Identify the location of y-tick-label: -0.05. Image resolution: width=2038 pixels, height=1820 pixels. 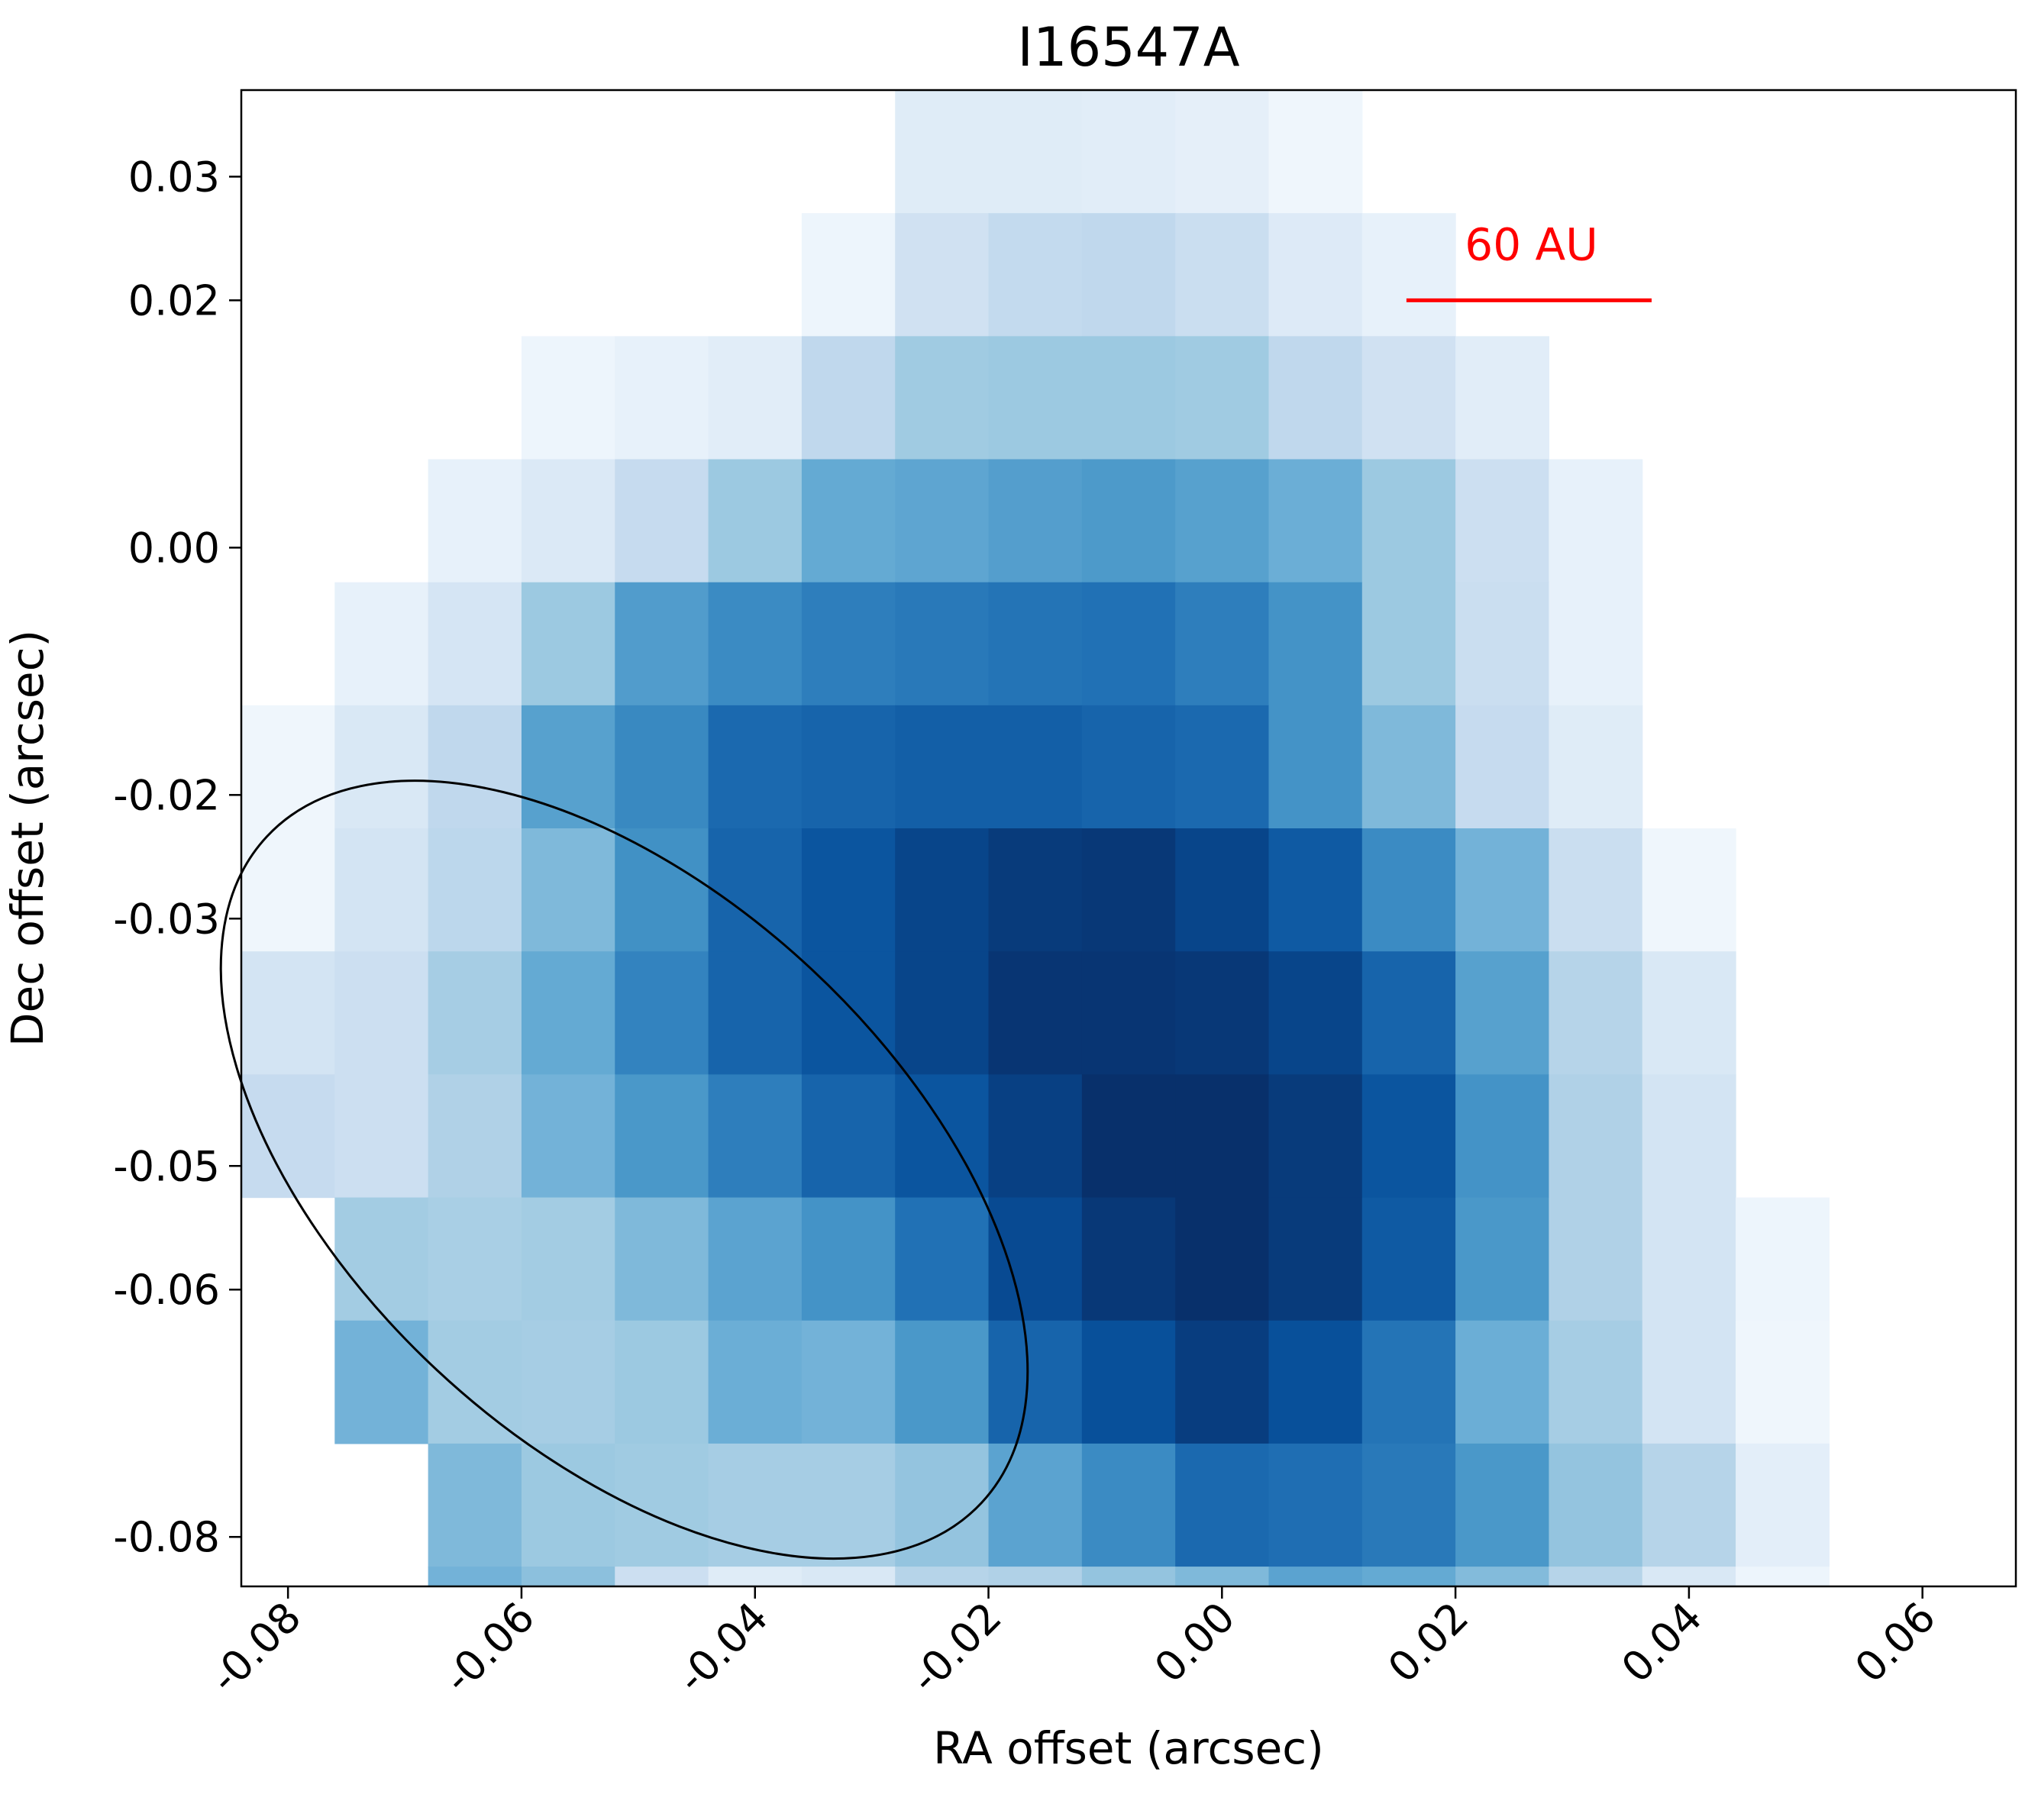
(166, 1166).